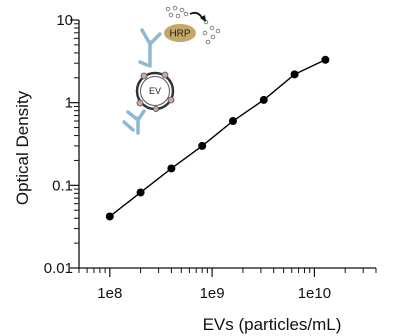 The height and width of the screenshot is (336, 396). What do you see at coordinates (272, 324) in the screenshot?
I see `x-axis-title: EVs (particles/mL)` at bounding box center [272, 324].